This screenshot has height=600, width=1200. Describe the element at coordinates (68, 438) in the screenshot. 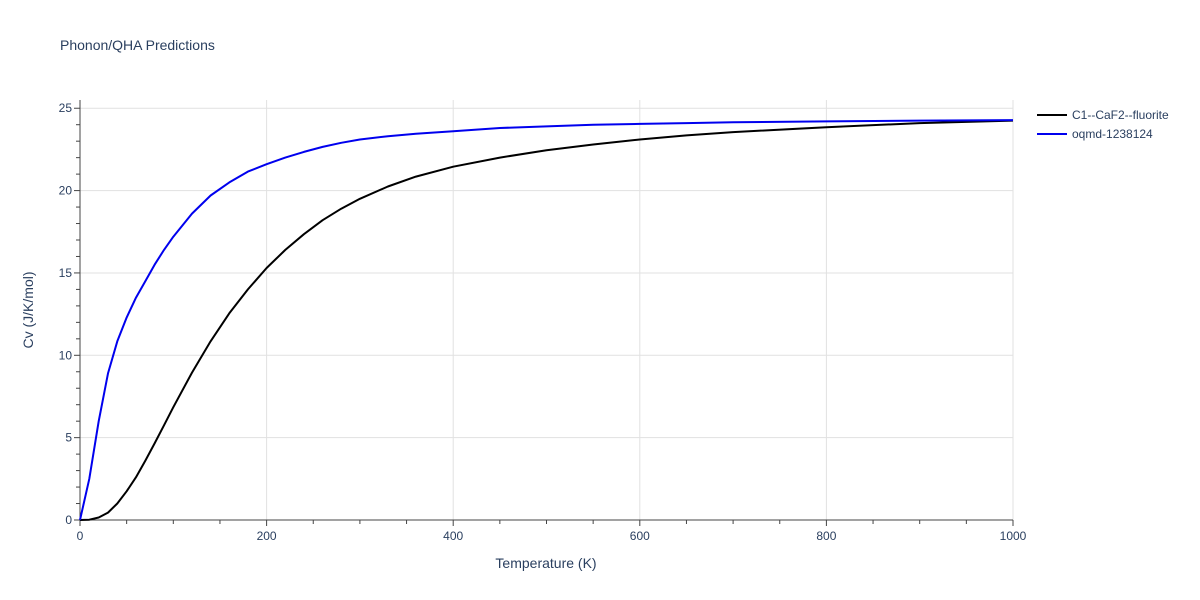

I see `y-tick-label: 5` at that location.